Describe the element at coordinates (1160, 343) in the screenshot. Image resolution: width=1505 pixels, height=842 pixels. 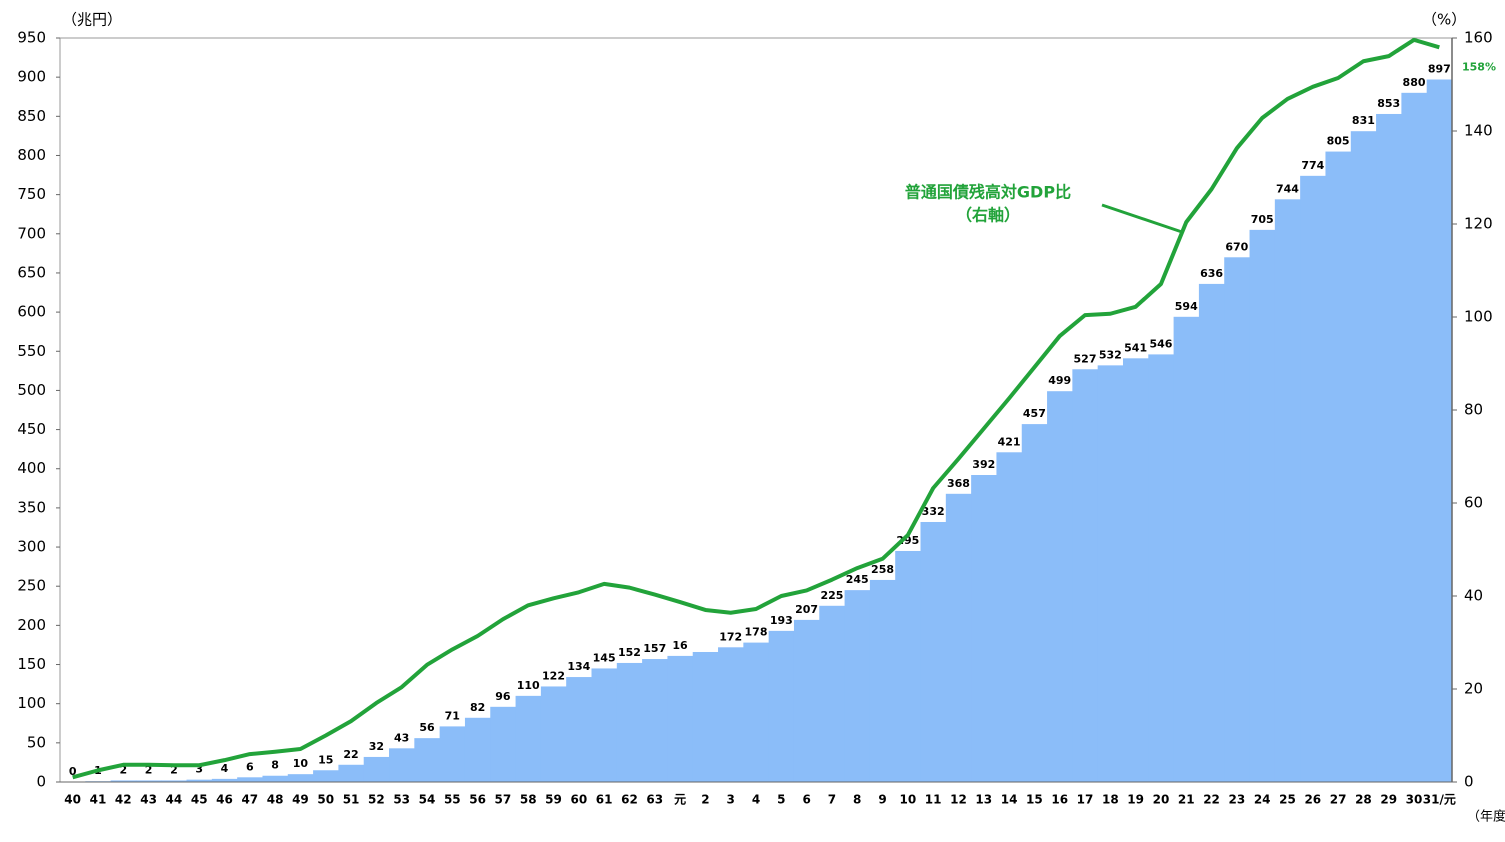
I see `data-label: 546` at that location.